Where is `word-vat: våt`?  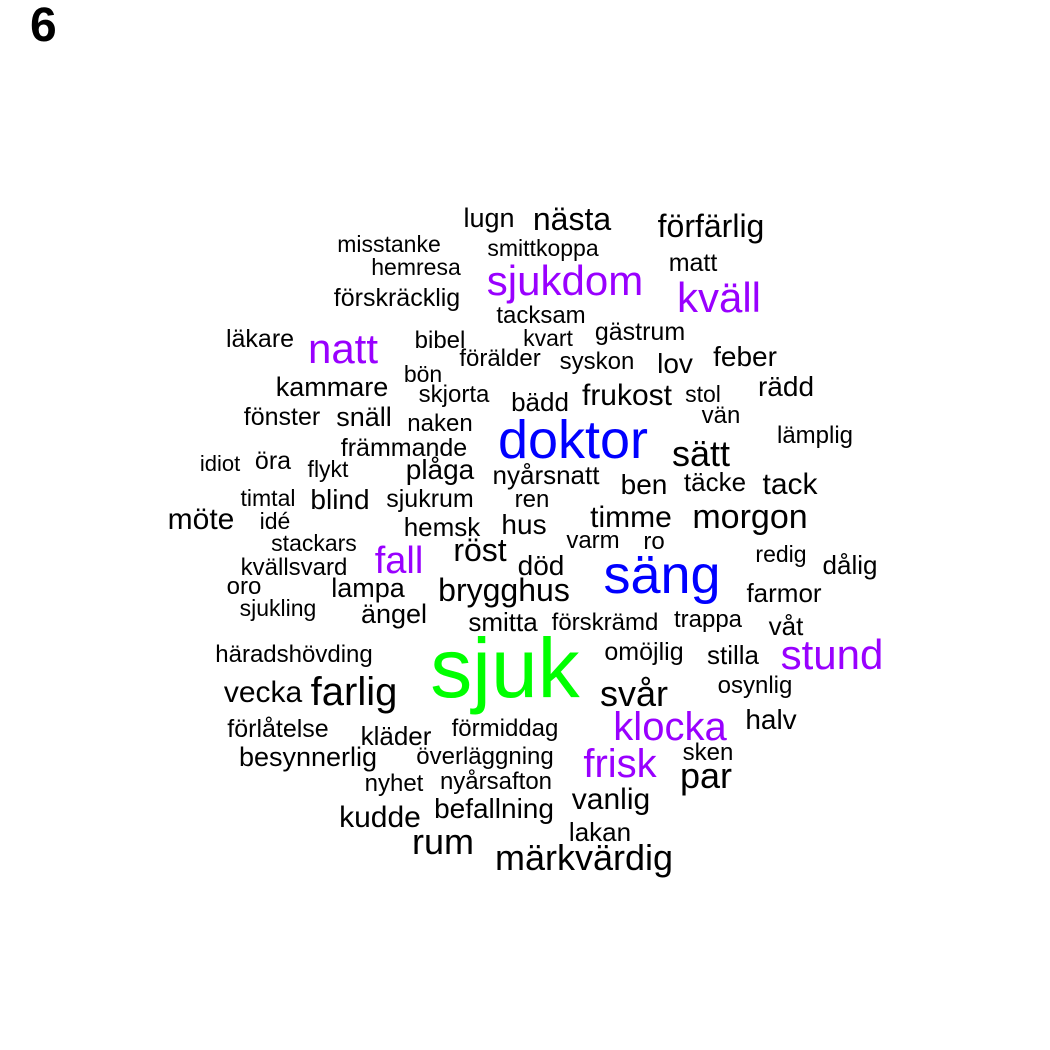
word-vat: våt is located at coordinates (786, 625).